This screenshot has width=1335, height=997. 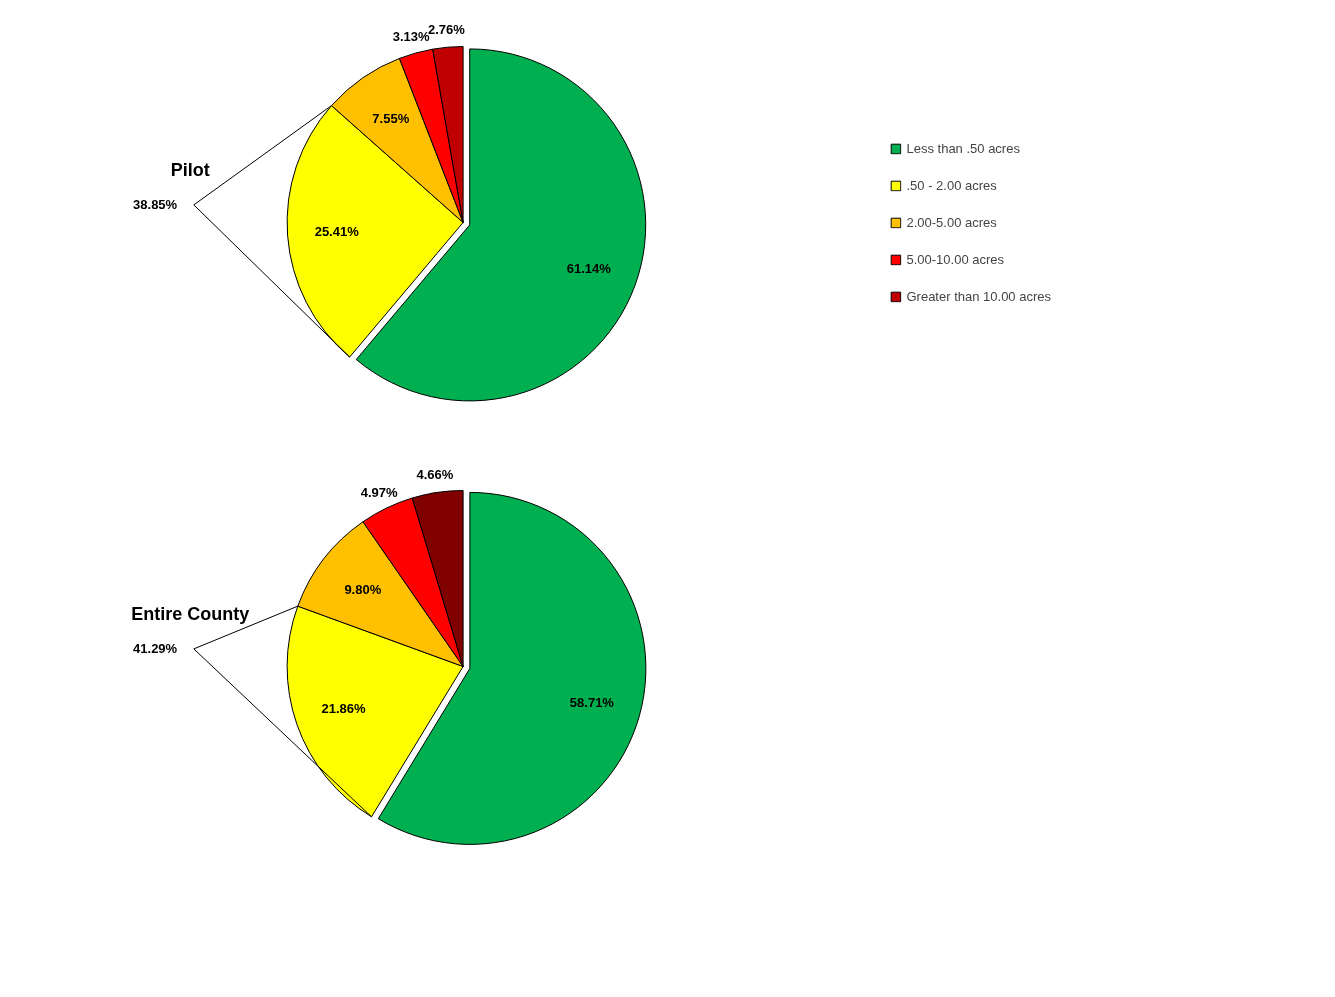 What do you see at coordinates (155, 649) in the screenshot?
I see `text: 41.29%` at bounding box center [155, 649].